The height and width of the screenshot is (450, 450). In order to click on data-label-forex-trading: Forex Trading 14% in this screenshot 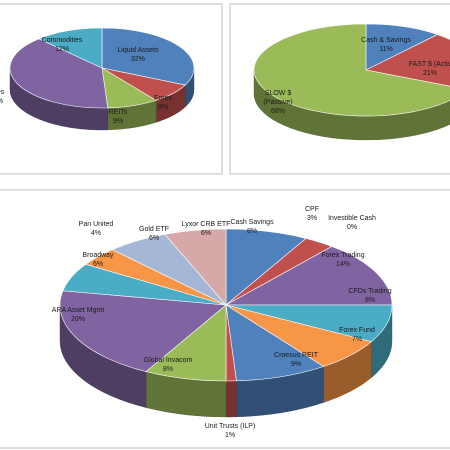, I will do `click(342, 260)`.